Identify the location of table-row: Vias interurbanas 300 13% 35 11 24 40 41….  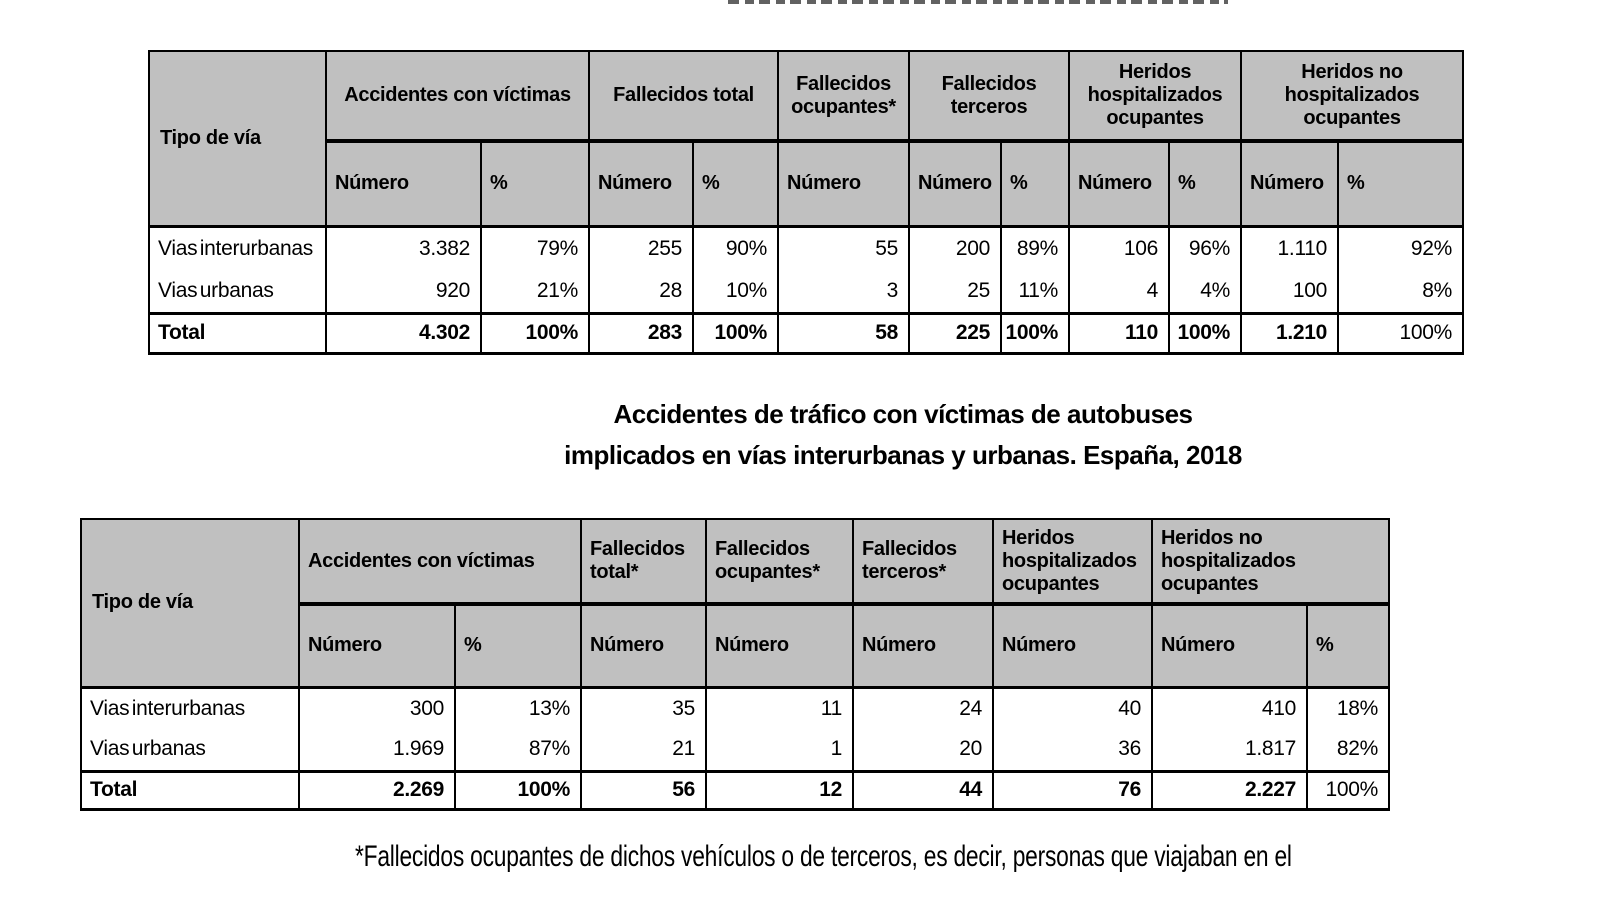
(735, 707).